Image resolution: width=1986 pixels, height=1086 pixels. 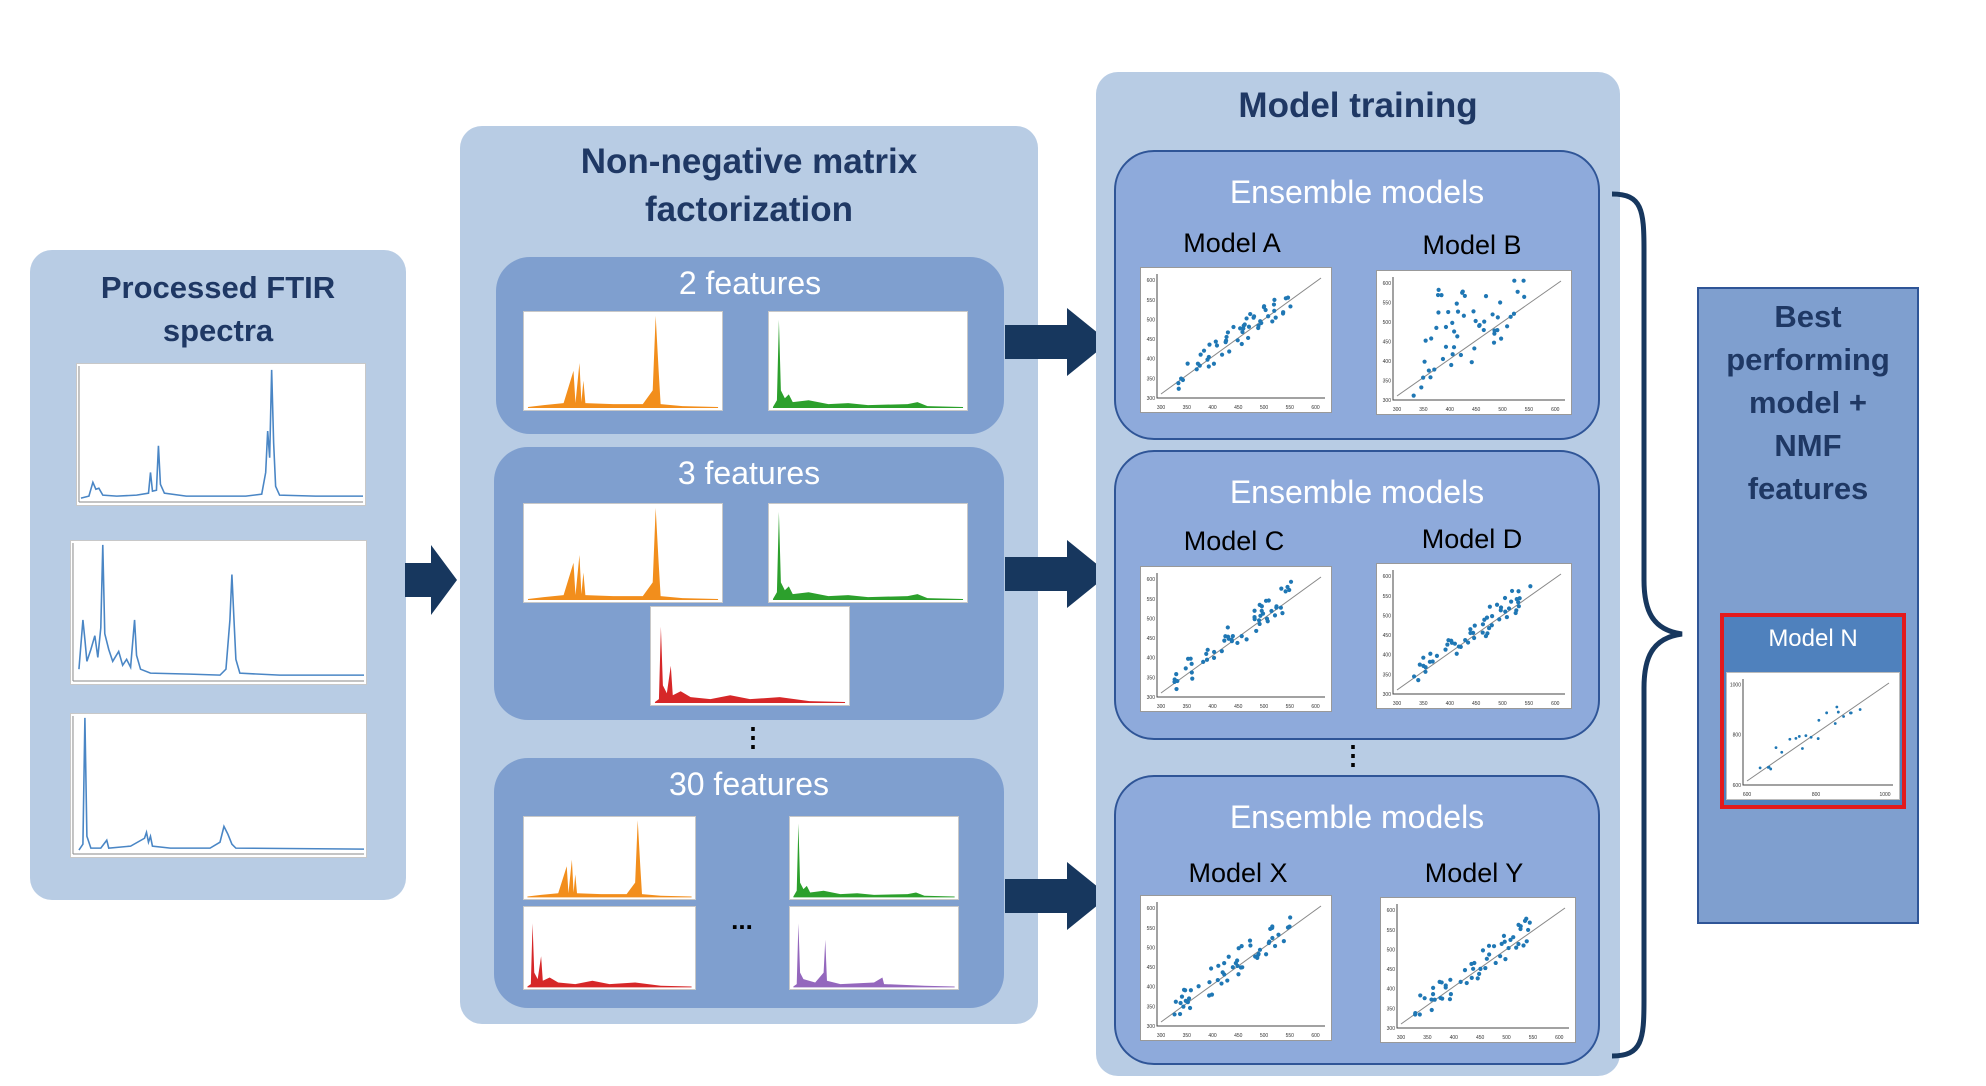 What do you see at coordinates (1737, 786) in the screenshot?
I see `y-tick-label: 600` at bounding box center [1737, 786].